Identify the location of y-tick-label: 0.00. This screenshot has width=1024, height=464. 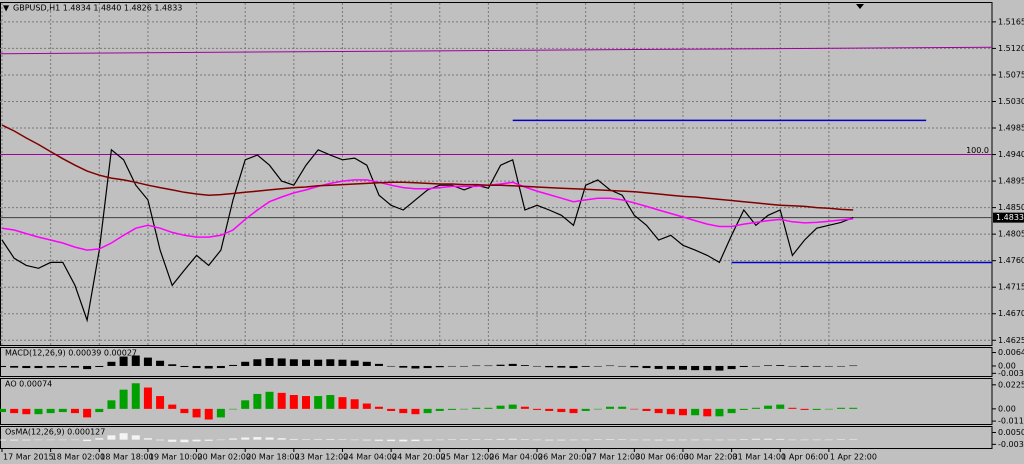
(1007, 365).